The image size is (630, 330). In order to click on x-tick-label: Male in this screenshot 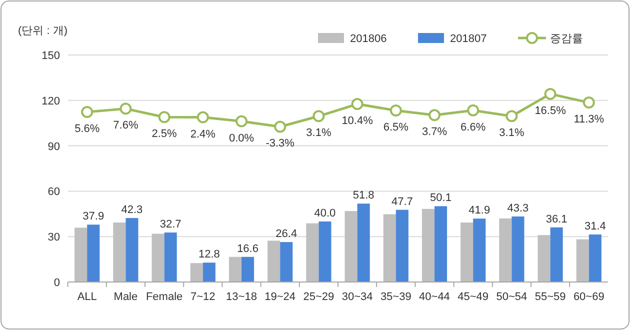, I will do `click(126, 297)`.